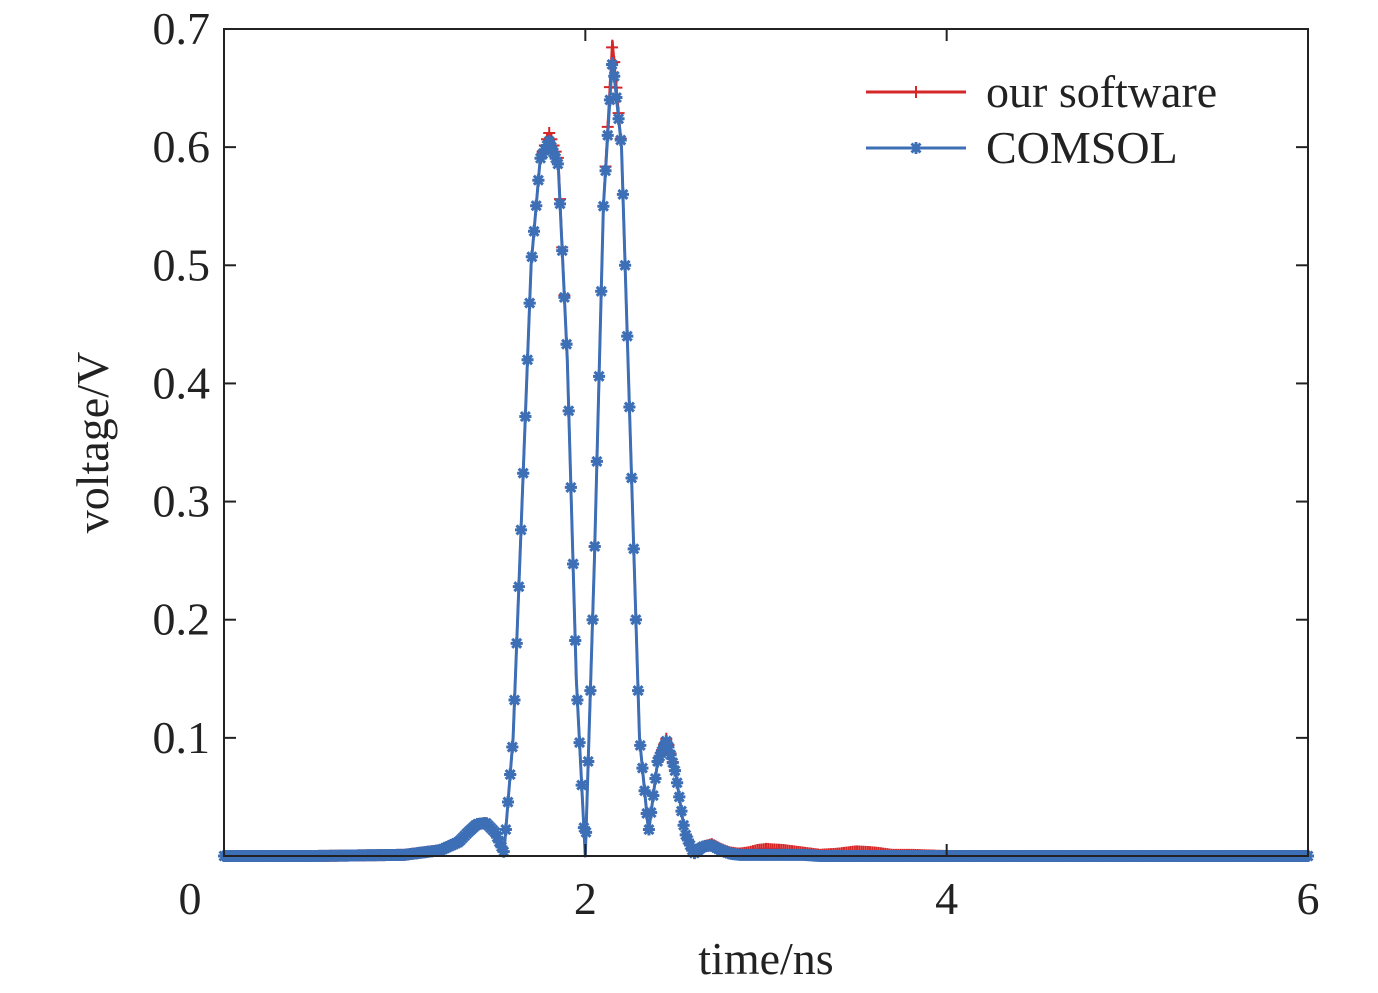  Describe the element at coordinates (182, 146) in the screenshot. I see `y-tick-label: 0.6` at that location.